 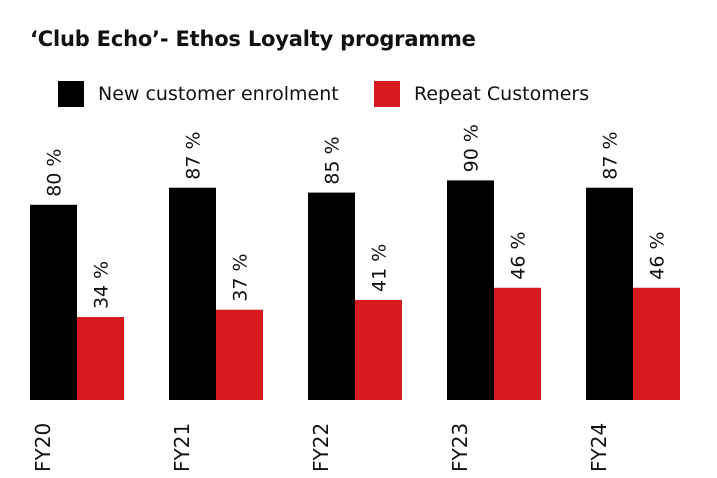 I want to click on data-label-new-customer-enrolment-fy22: 85 %, so click(x=333, y=160).